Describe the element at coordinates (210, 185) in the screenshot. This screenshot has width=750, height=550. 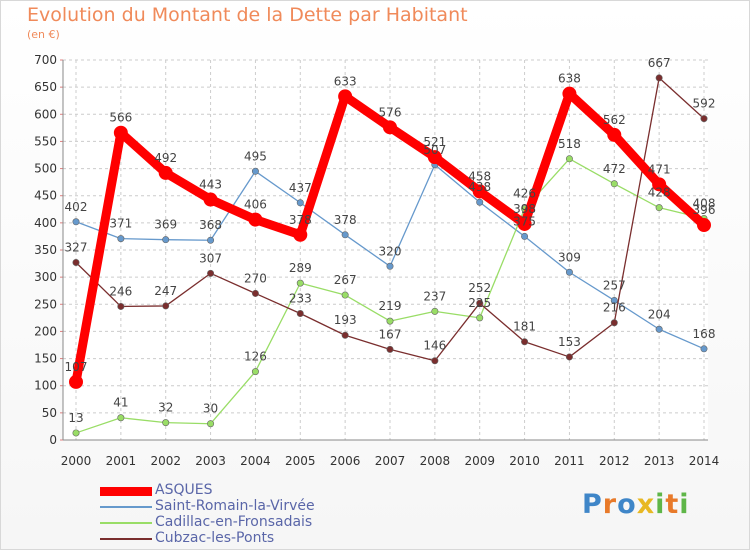
I see `data-label: 443` at that location.